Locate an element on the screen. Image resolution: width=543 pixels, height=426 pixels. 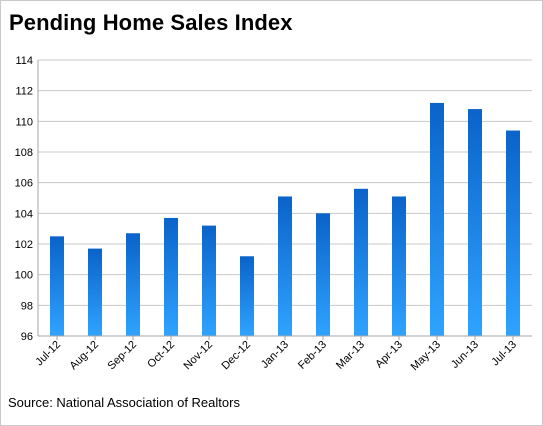
y-tick-label: 102 is located at coordinates (24, 245).